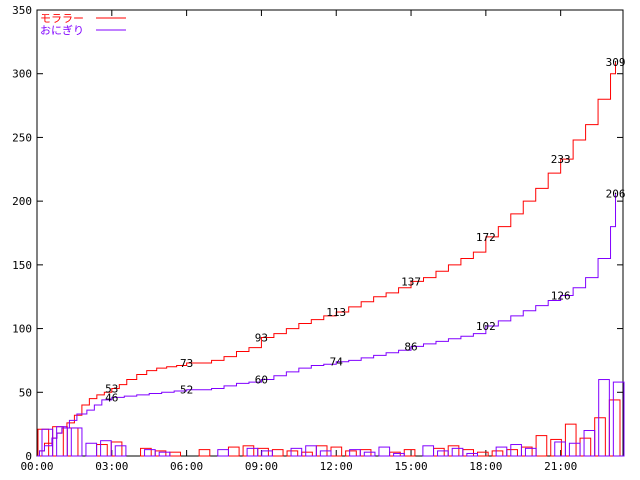 Image resolution: width=640 pixels, height=480 pixels. I want to click on data-label: 74, so click(337, 362).